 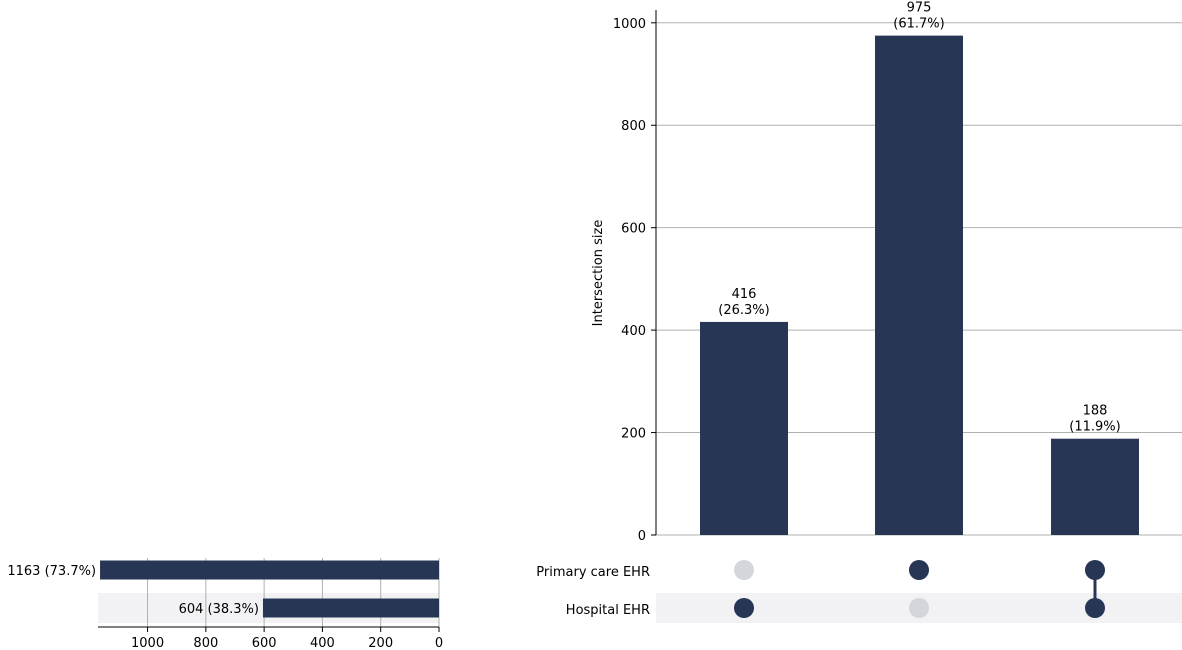 What do you see at coordinates (51, 571) in the screenshot?
I see `set-size-label: 1163 (73.7%)` at bounding box center [51, 571].